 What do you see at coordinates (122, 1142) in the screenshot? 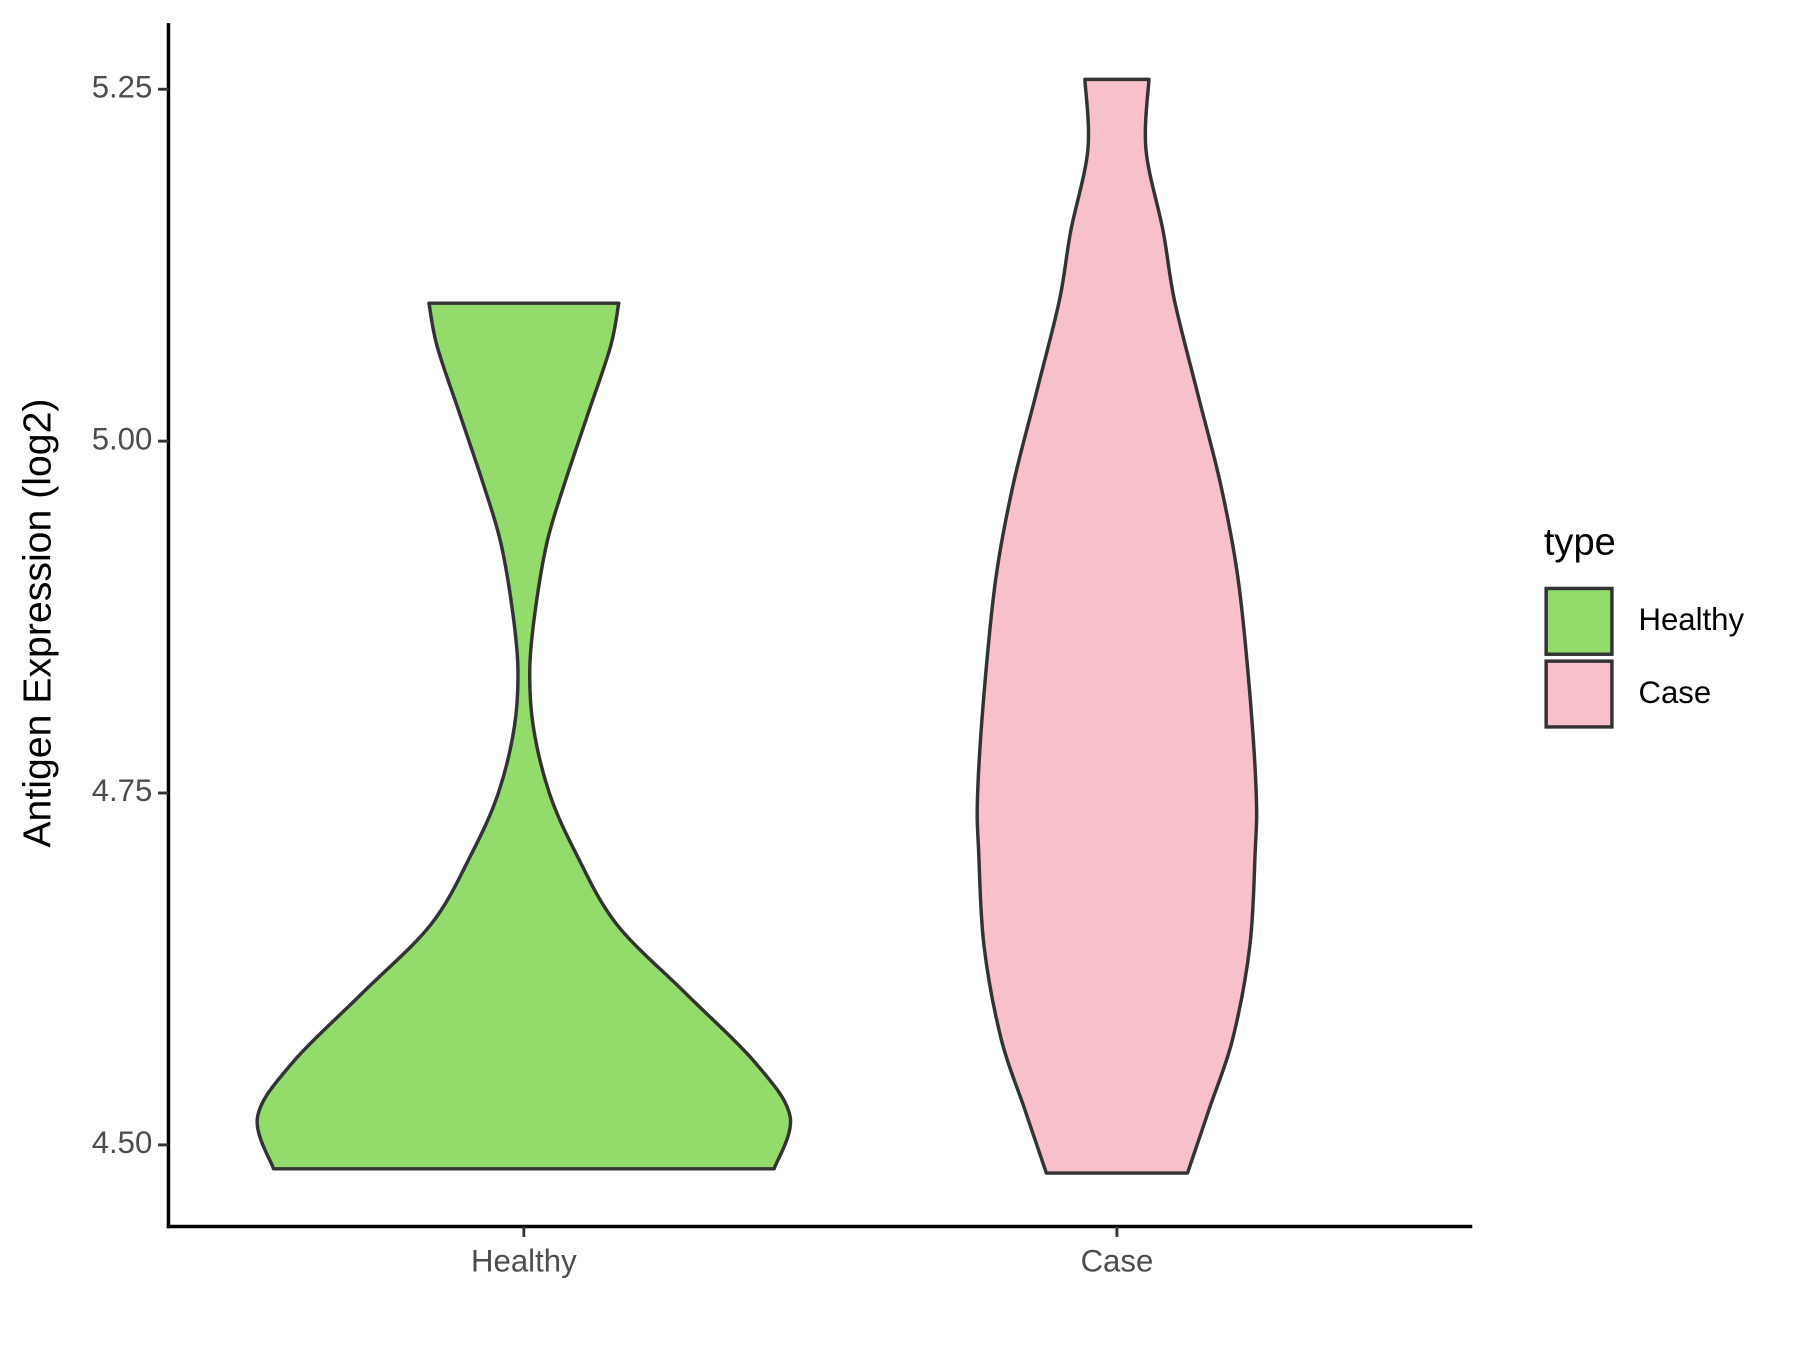
I see `y-tick-label: 4.50` at bounding box center [122, 1142].